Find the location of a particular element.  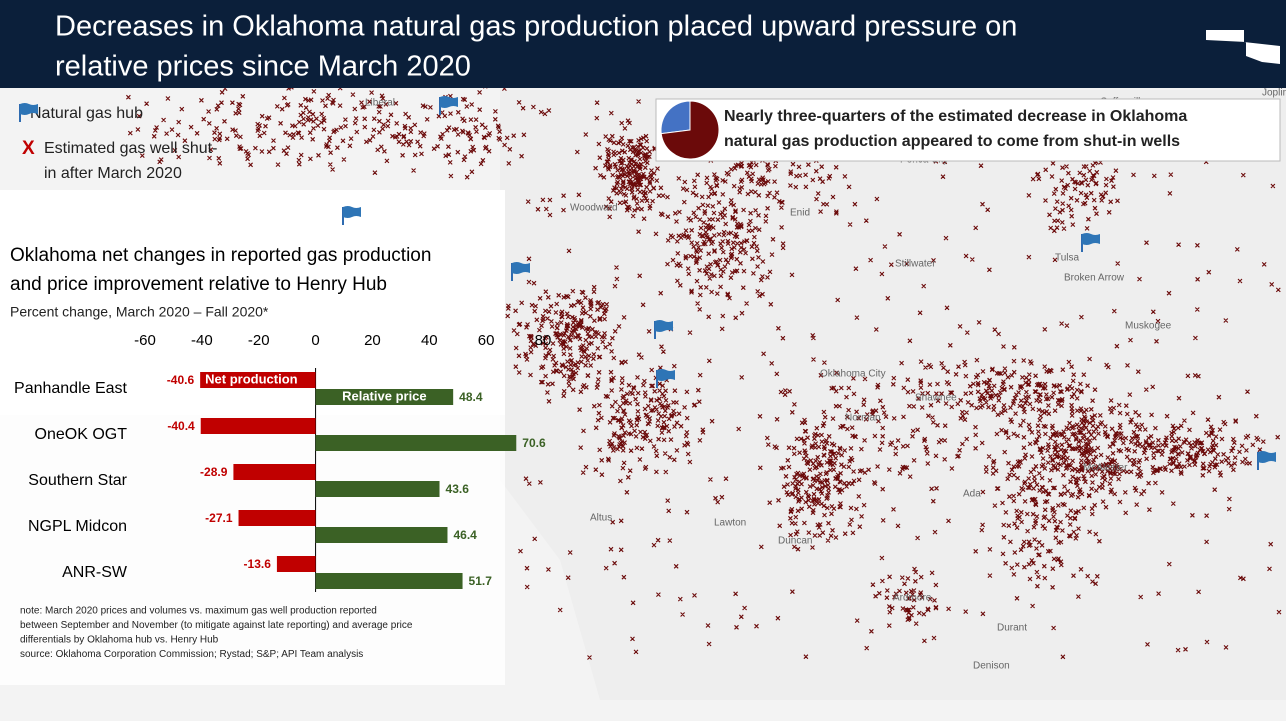

map-label: Tulsa is located at coordinates (1067, 258).